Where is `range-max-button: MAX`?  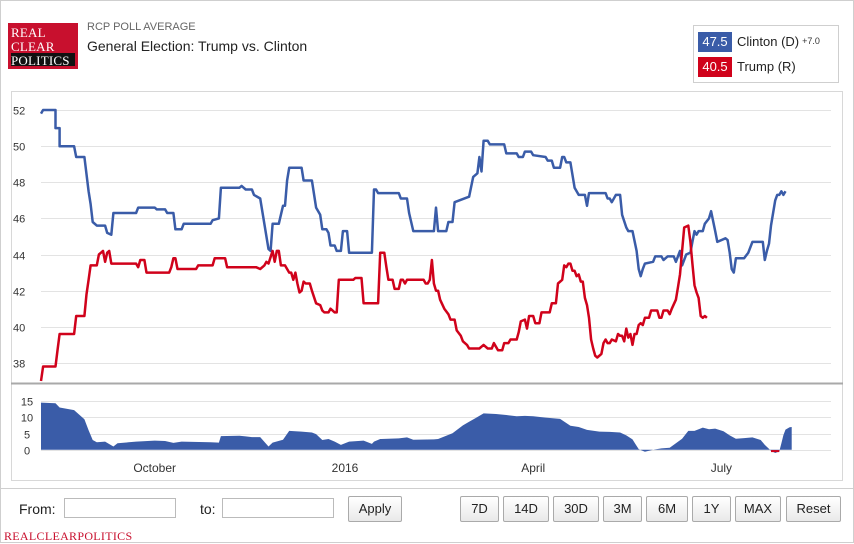 range-max-button: MAX is located at coordinates (758, 509).